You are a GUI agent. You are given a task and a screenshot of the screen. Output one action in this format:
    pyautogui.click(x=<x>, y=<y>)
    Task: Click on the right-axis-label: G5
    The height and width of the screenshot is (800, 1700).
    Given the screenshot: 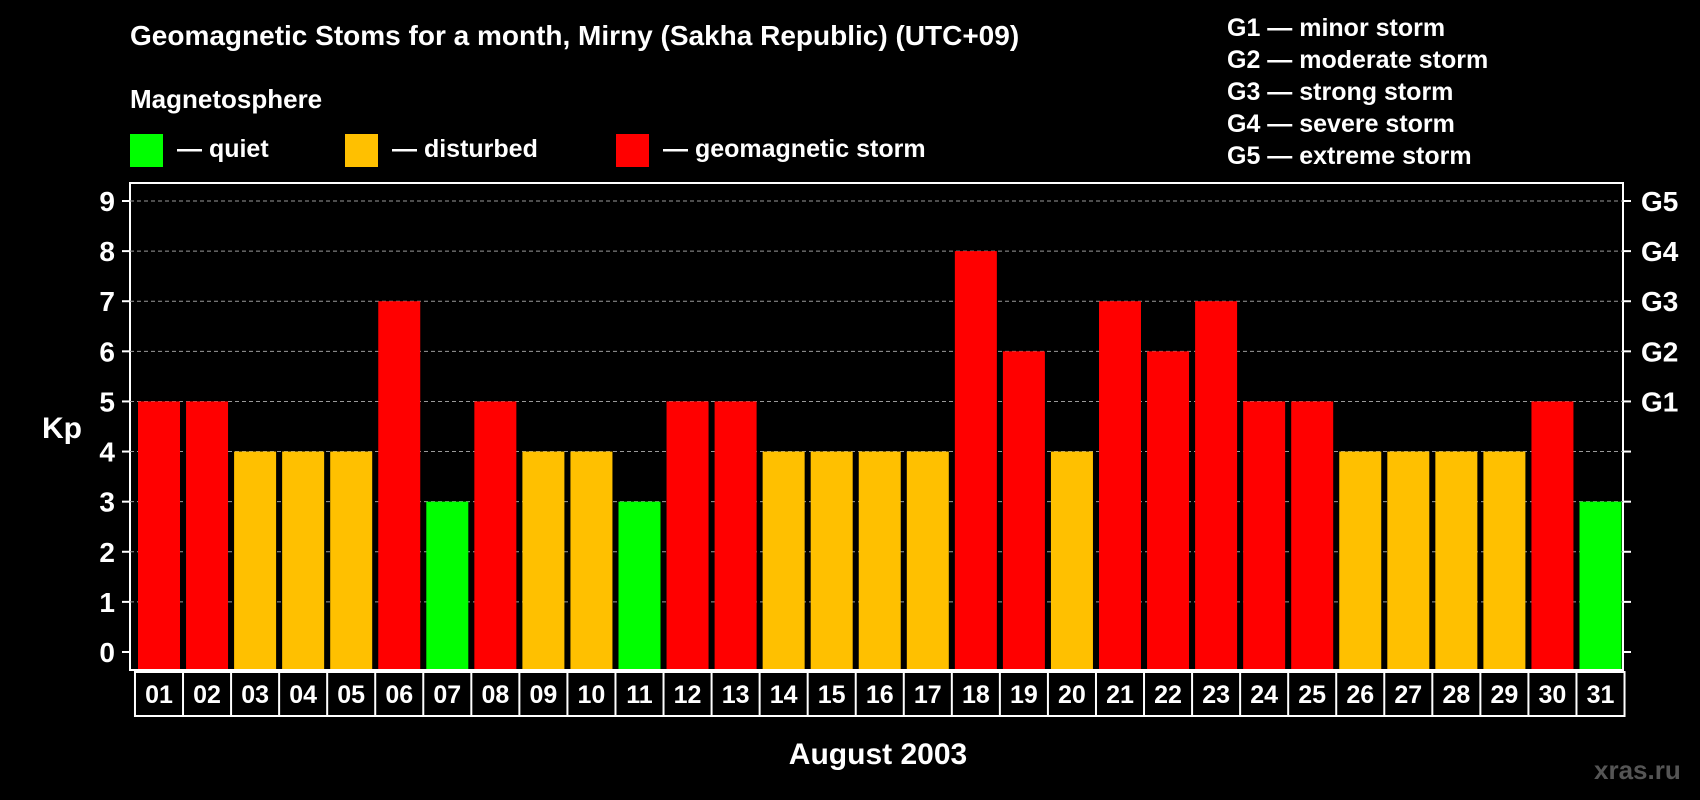 What is the action you would take?
    pyautogui.click(x=1659, y=201)
    